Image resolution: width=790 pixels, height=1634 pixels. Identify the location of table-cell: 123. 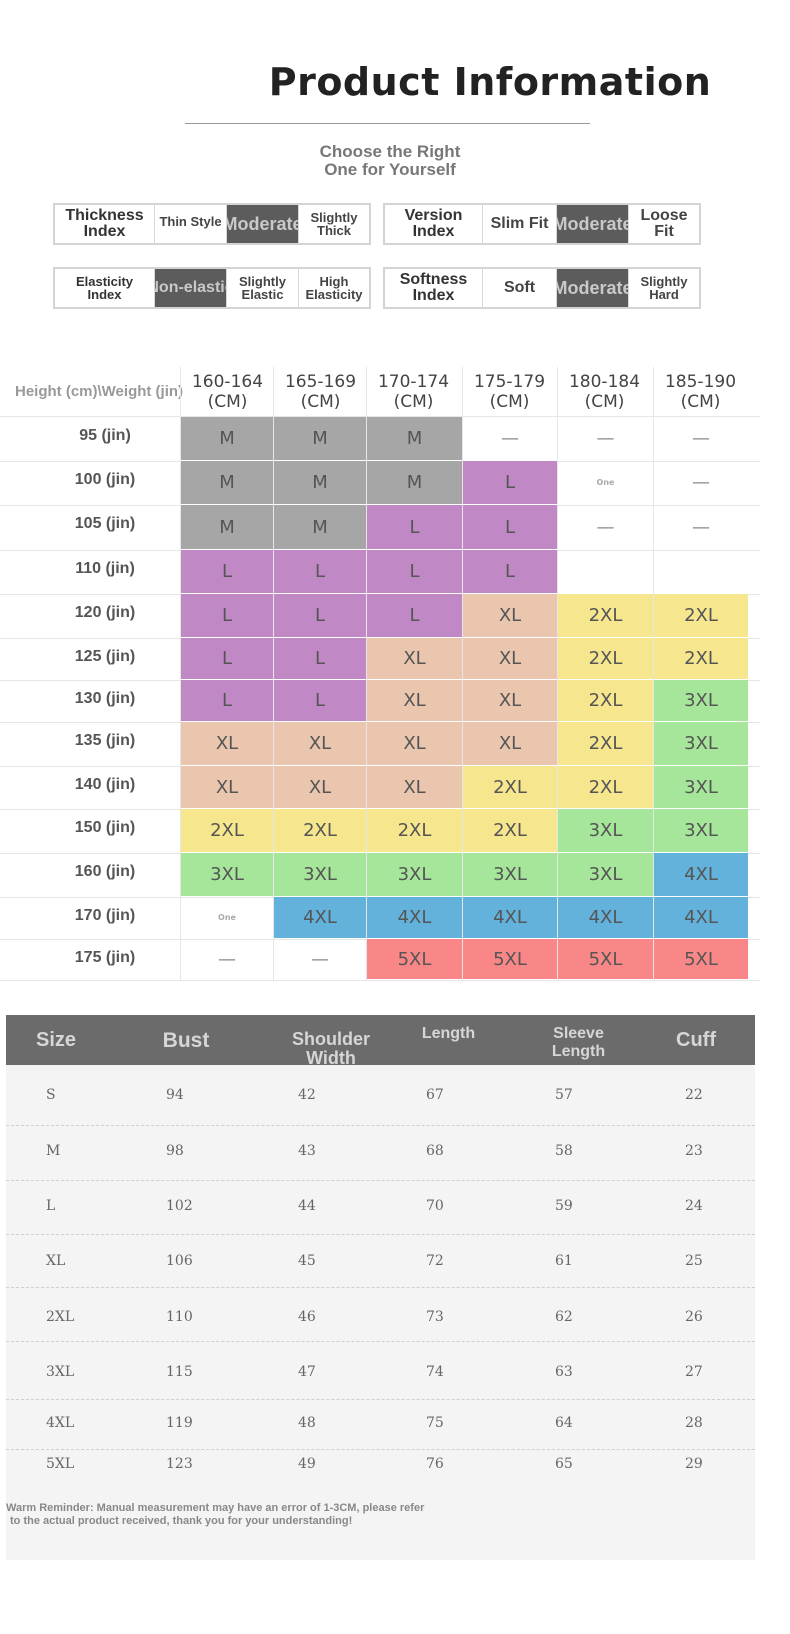
(179, 1464).